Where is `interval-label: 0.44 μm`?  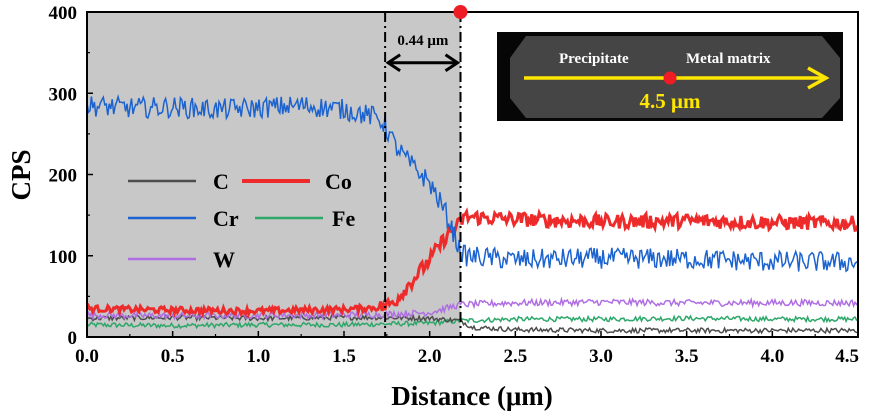
interval-label: 0.44 μm is located at coordinates (423, 41).